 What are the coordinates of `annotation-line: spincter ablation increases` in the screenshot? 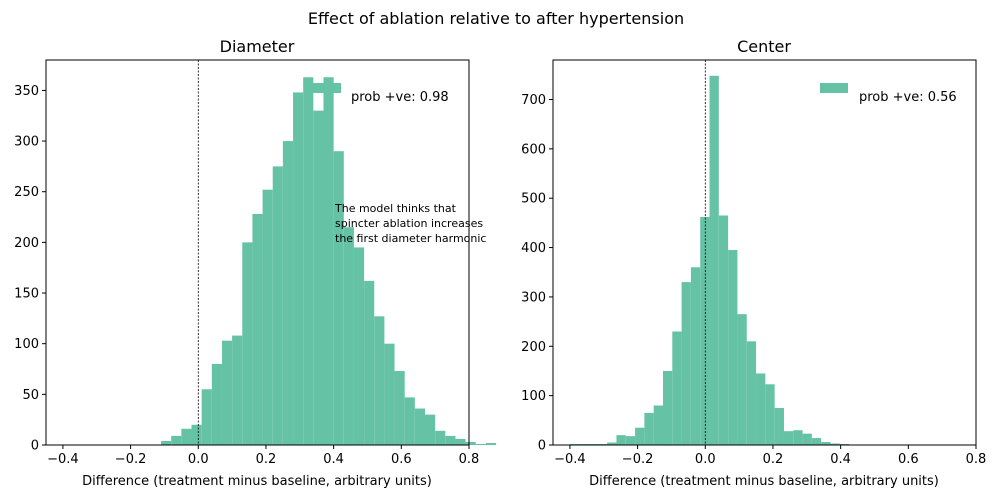 It's located at (409, 223).